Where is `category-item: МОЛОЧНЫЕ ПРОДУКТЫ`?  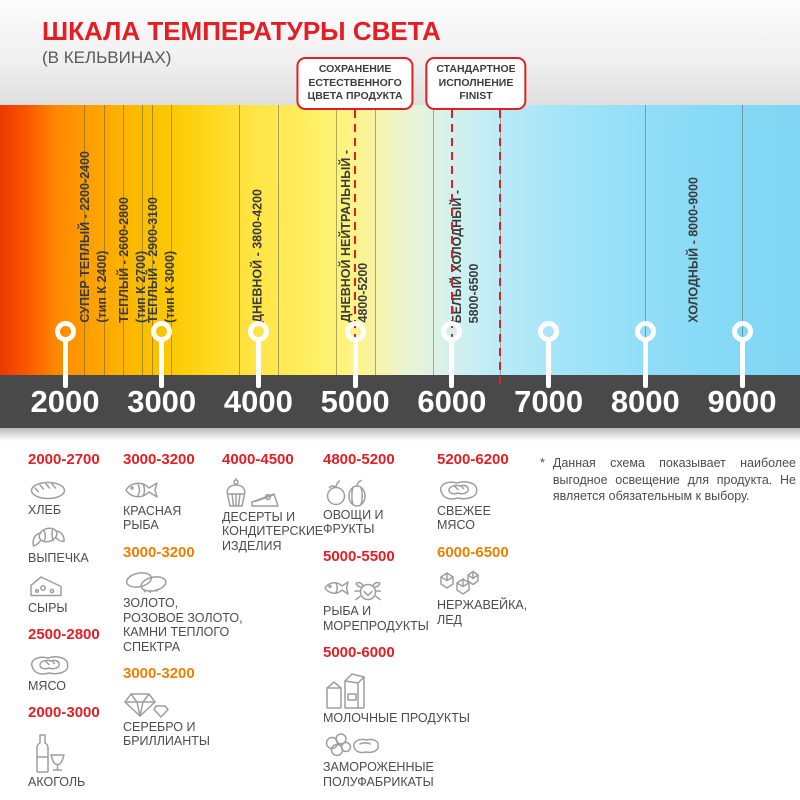 category-item: МОЛОЧНЫЕ ПРОДУКТЫ is located at coordinates (403, 698).